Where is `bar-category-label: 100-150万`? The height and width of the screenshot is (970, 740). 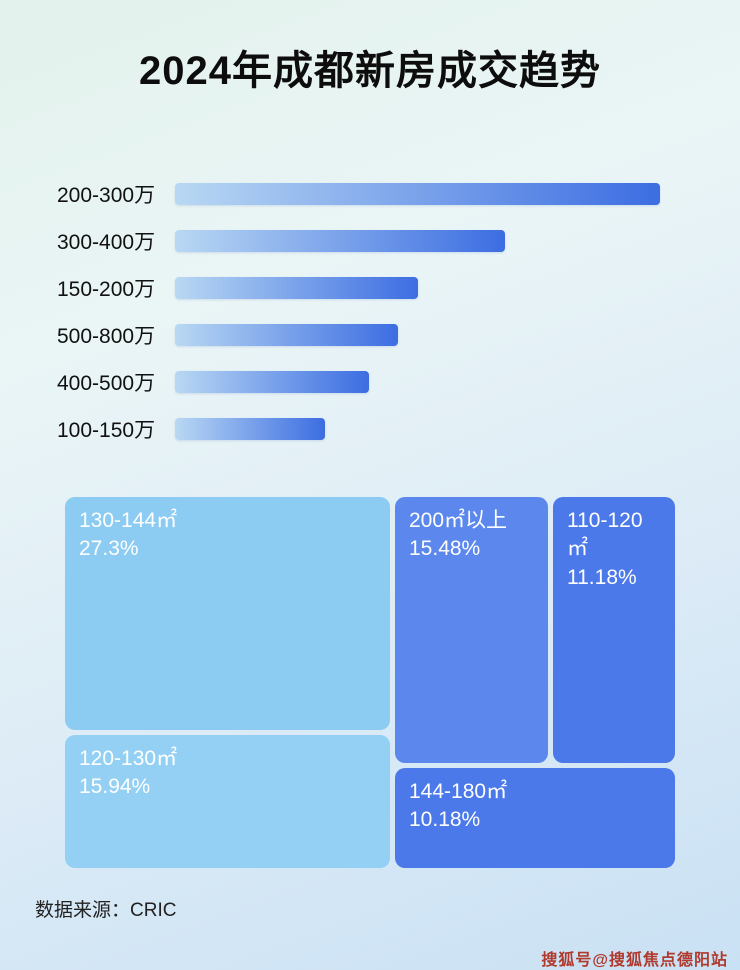 bar-category-label: 100-150万 is located at coordinates (106, 430).